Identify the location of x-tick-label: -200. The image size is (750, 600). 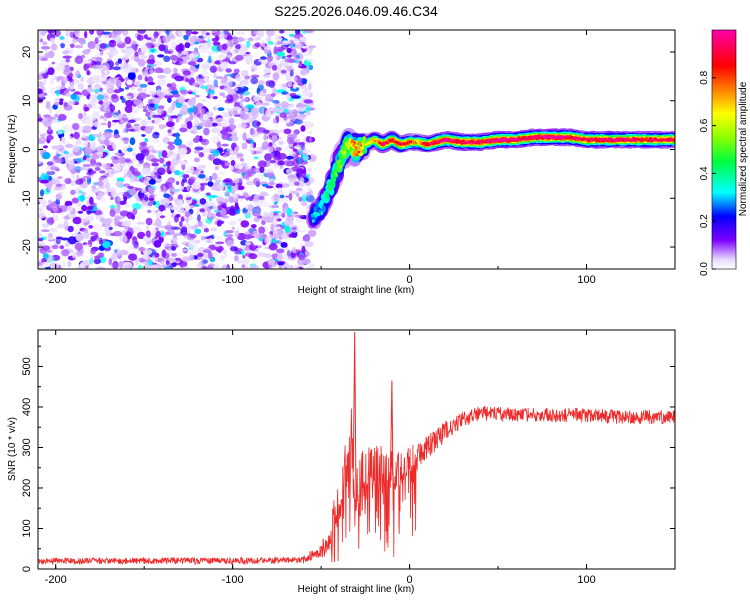
(56, 280).